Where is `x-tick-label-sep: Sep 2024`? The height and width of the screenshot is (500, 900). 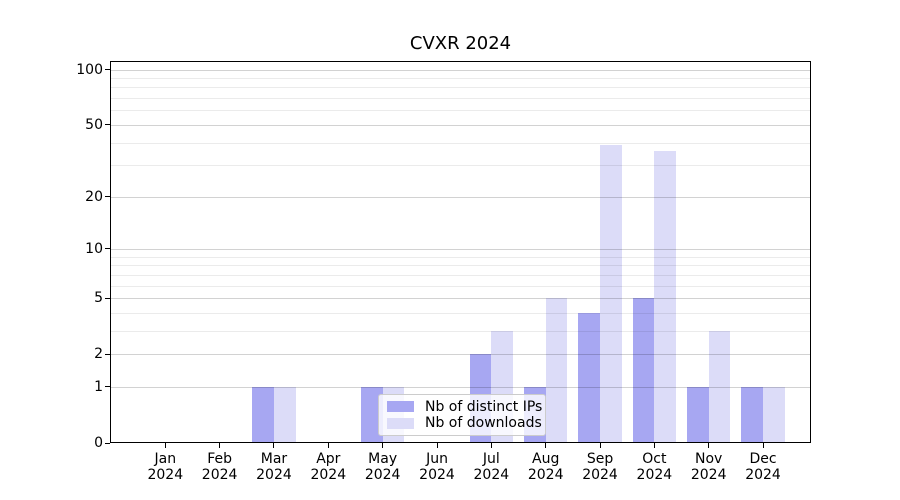 x-tick-label-sep: Sep 2024 is located at coordinates (600, 467).